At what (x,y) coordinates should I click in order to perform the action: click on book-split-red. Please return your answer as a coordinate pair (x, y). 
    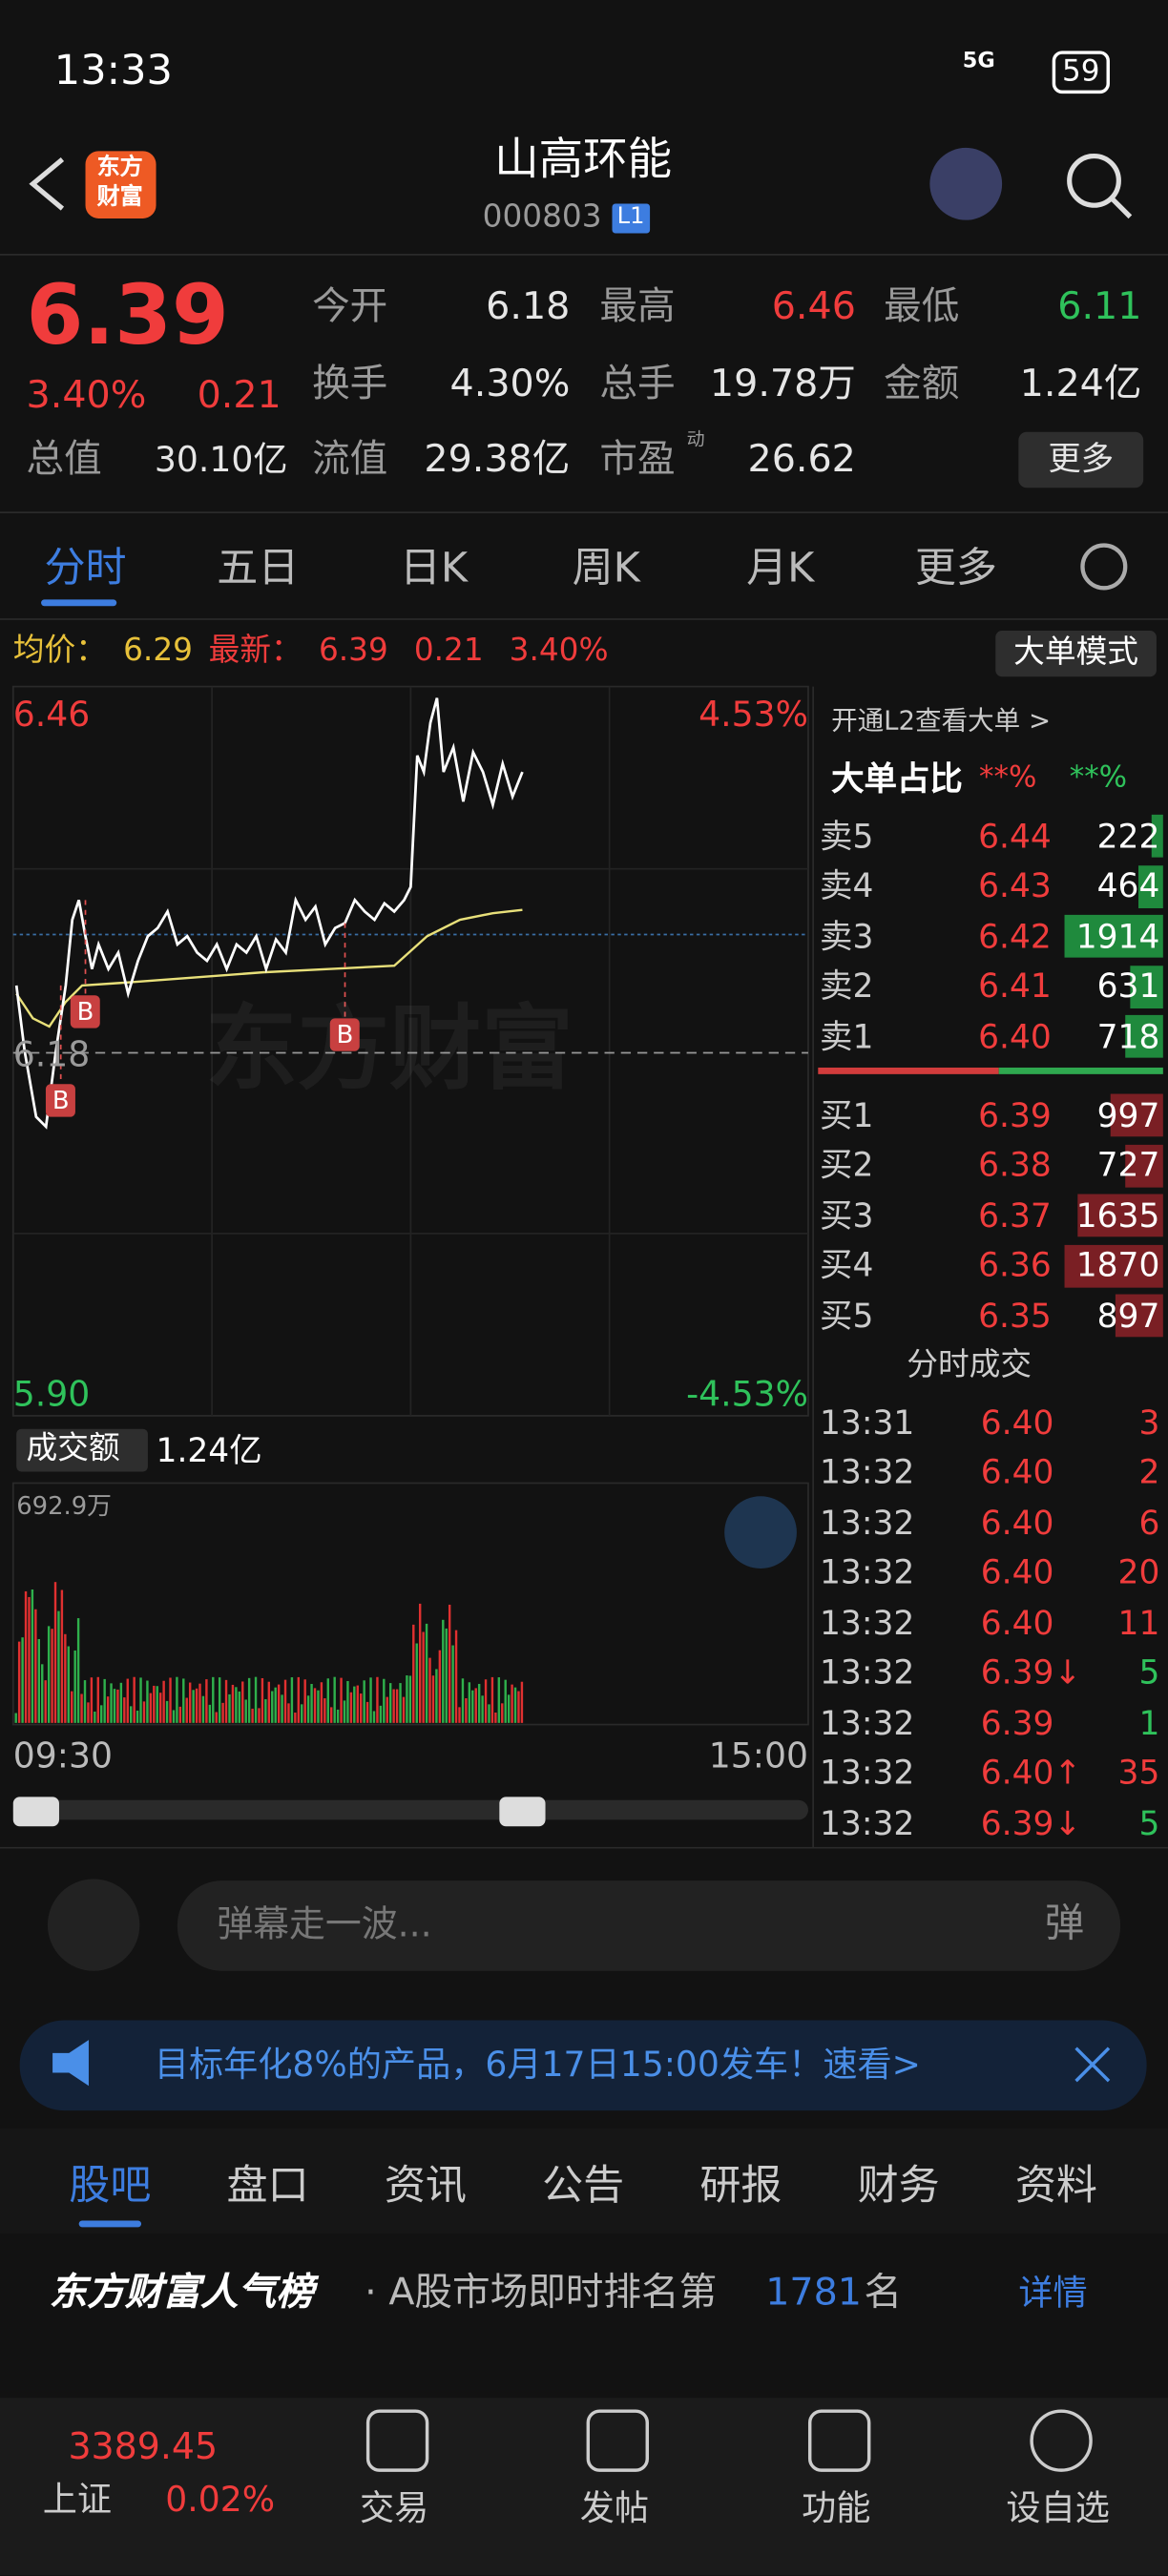
    Looking at the image, I should click on (908, 1070).